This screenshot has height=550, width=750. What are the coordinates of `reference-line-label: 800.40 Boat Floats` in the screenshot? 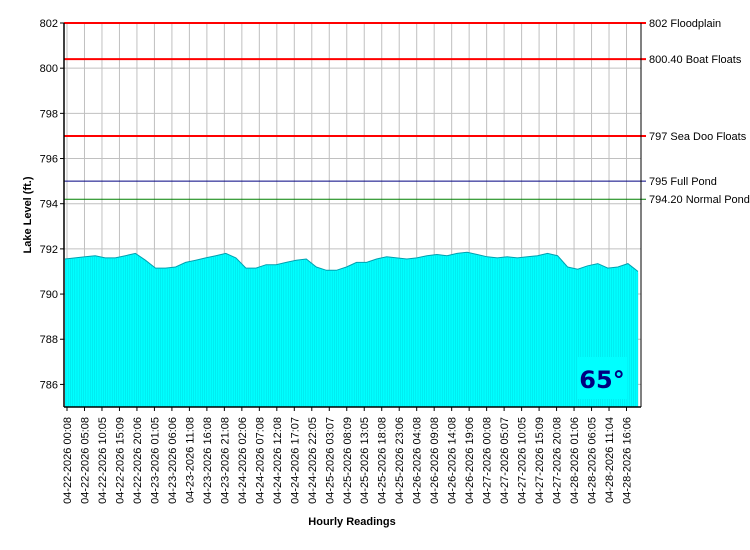 It's located at (695, 60).